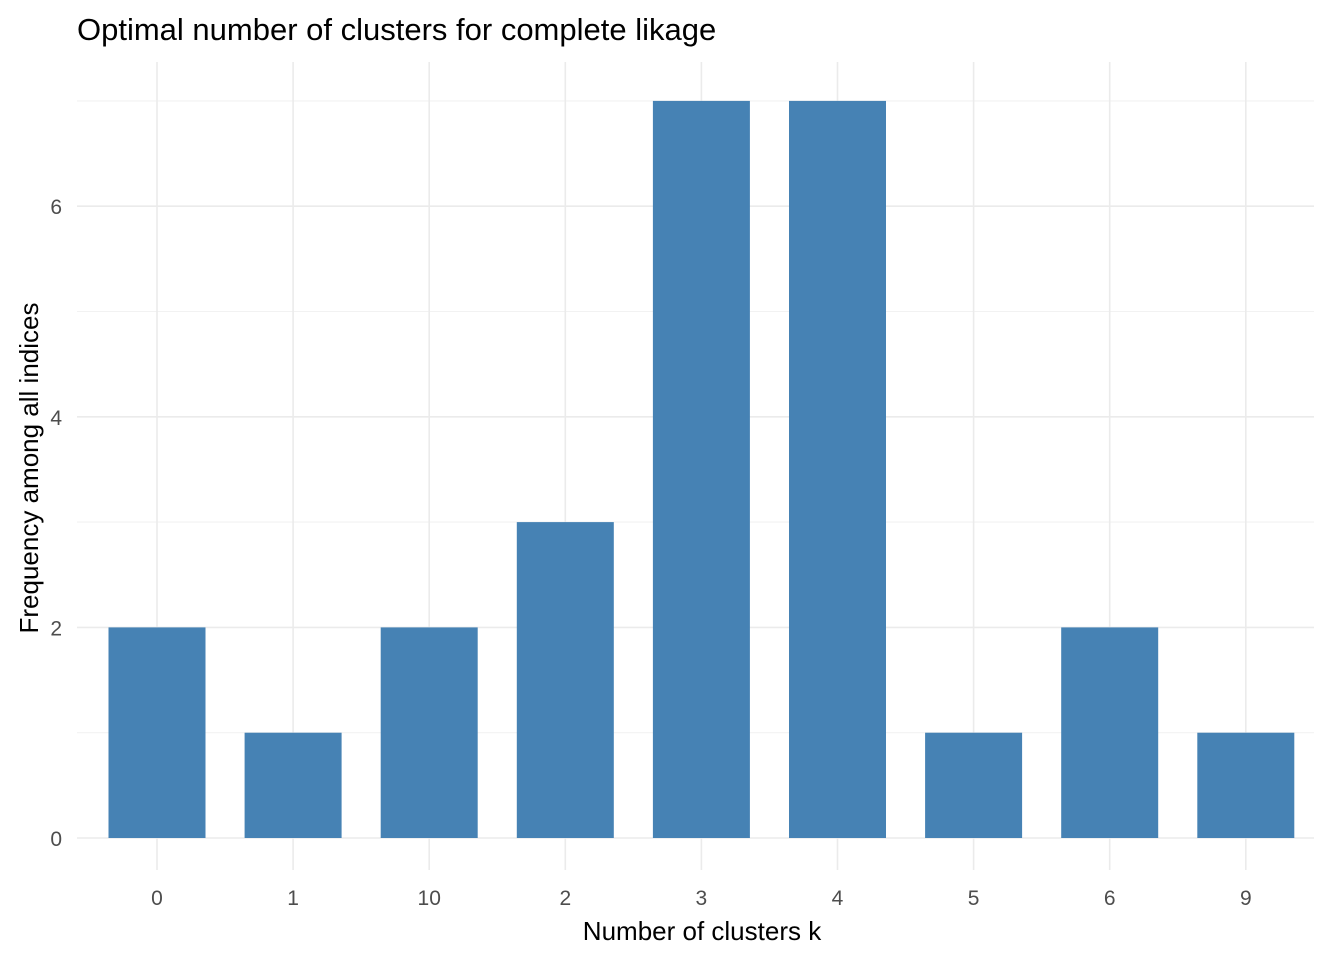 The image size is (1344, 960). Describe the element at coordinates (56, 418) in the screenshot. I see `y-tick-label: 4` at that location.